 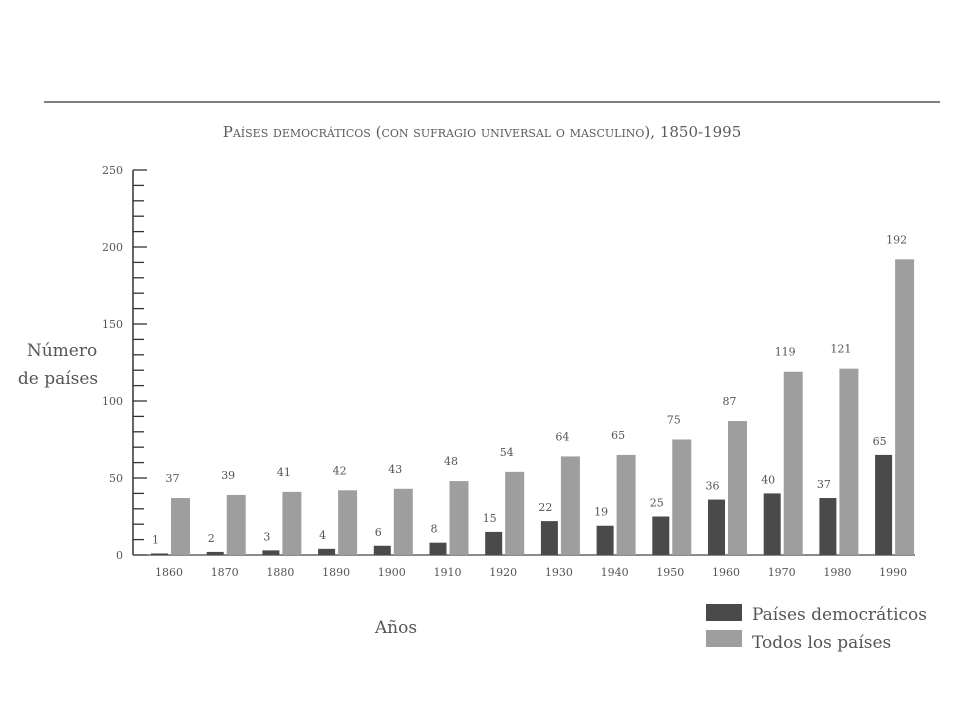 What do you see at coordinates (392, 572) in the screenshot?
I see `x-tick-label: 1900` at bounding box center [392, 572].